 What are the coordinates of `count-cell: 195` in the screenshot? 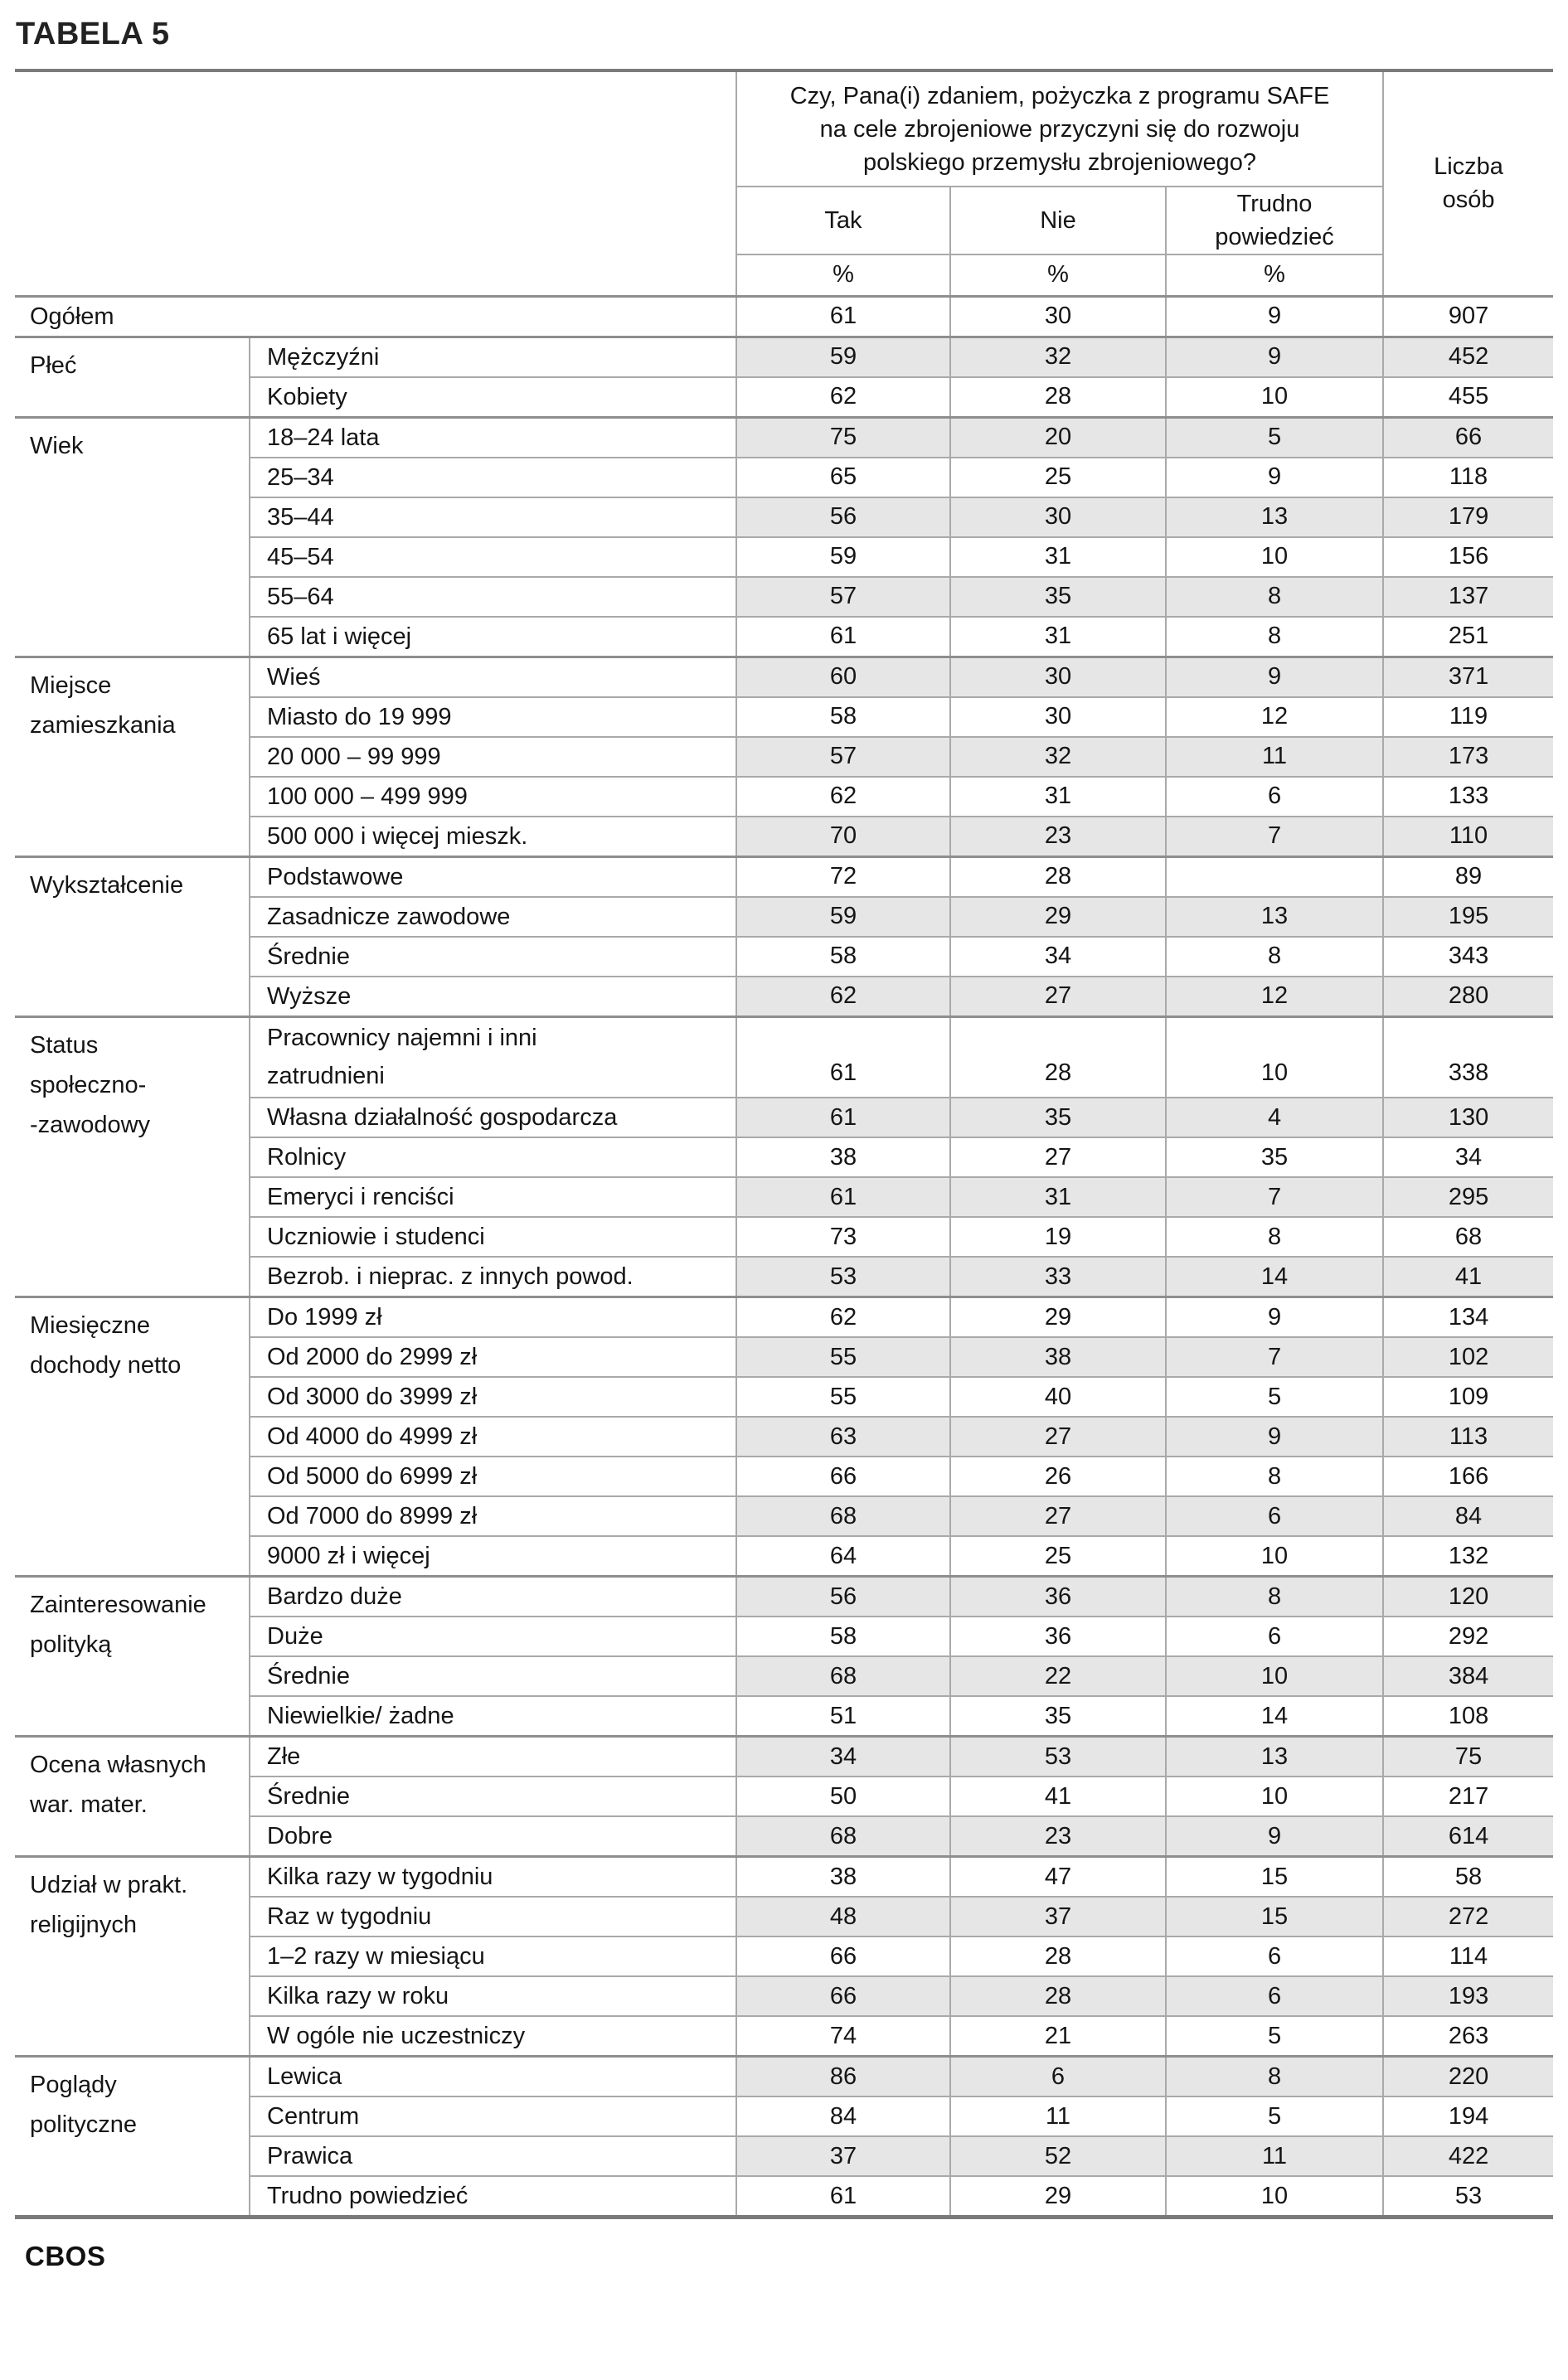 It's located at (1468, 916).